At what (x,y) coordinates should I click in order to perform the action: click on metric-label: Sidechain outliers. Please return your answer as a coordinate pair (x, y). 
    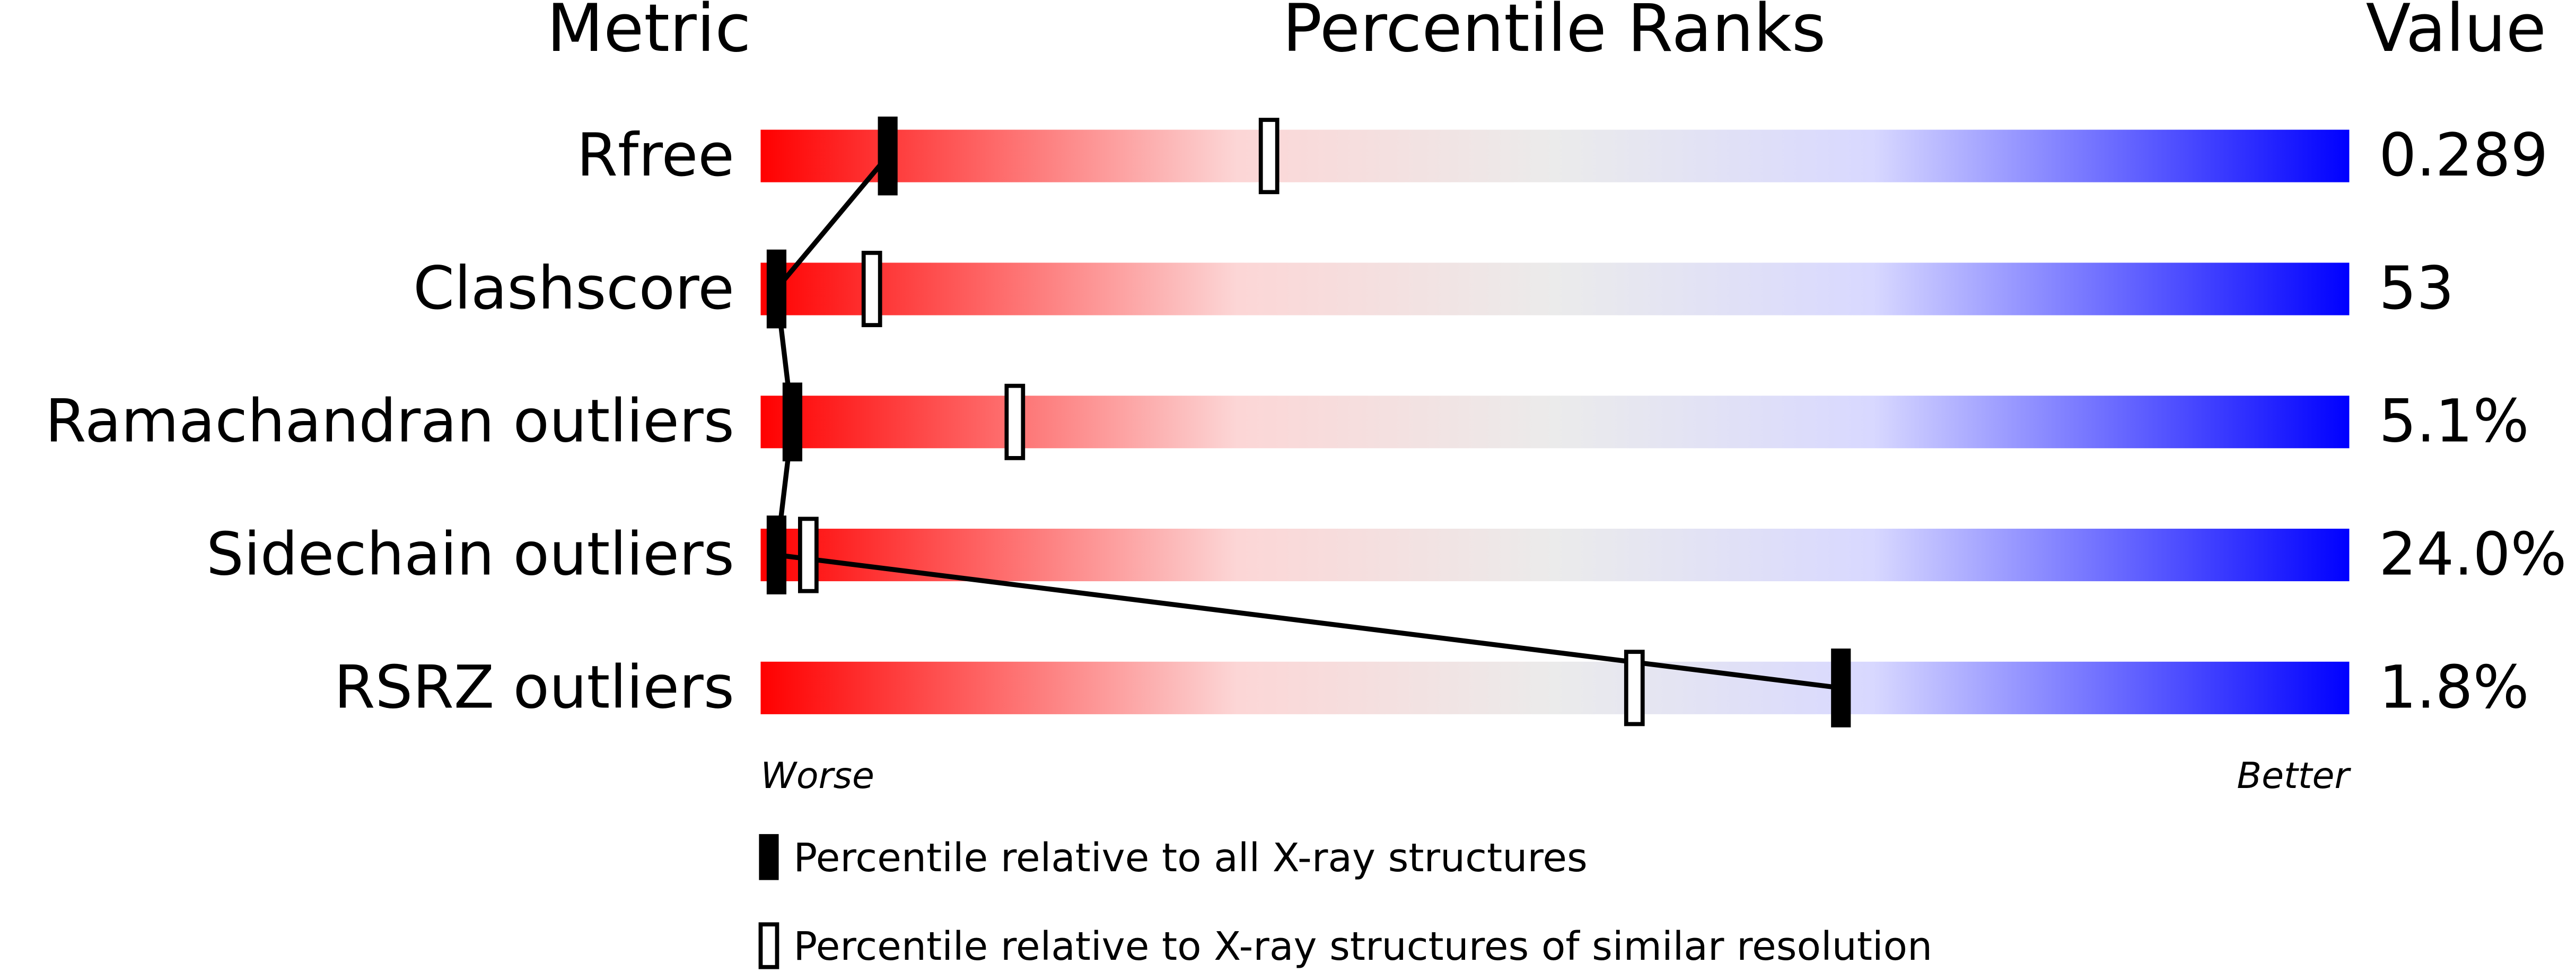
    Looking at the image, I should click on (470, 555).